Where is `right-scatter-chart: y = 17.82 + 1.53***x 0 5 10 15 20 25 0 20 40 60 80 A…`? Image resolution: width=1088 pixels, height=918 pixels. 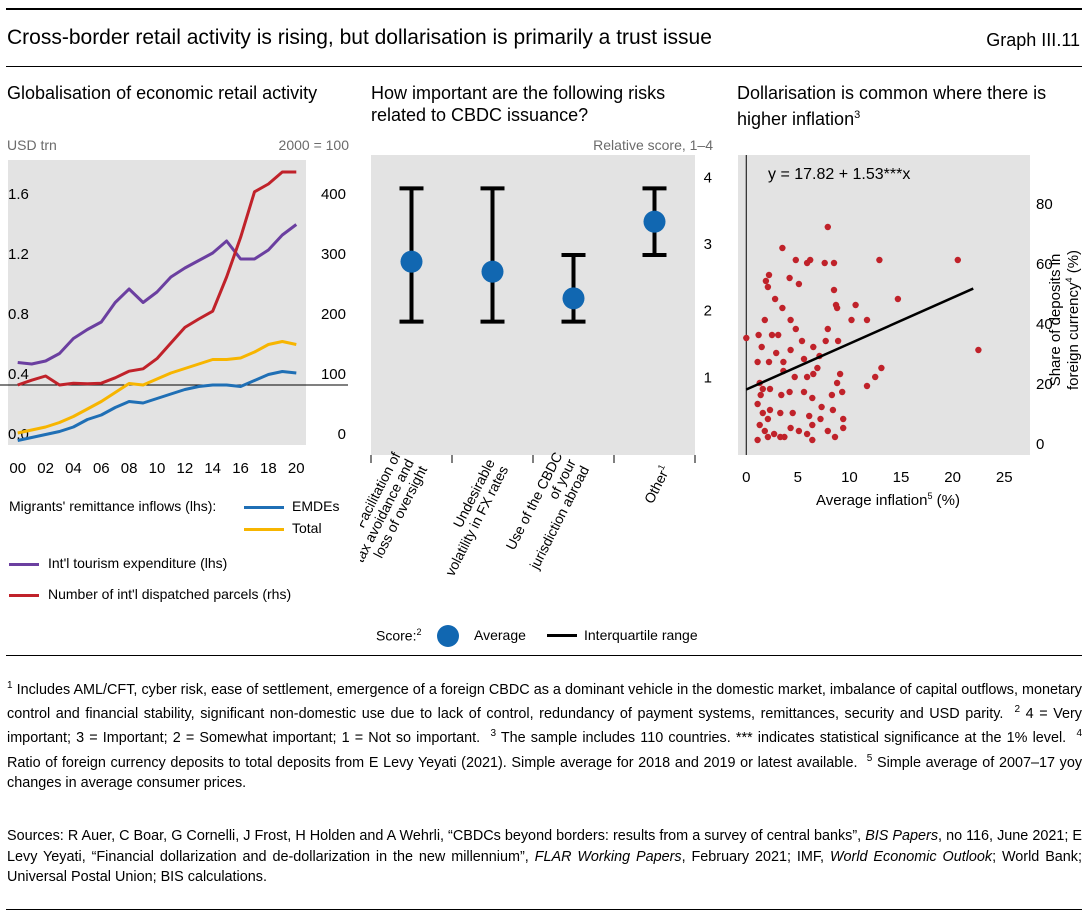
right-scatter-chart: y = 17.82 + 1.53***x 0 5 10 15 20 25 0 20 40 60 80 A… is located at coordinates (910, 332).